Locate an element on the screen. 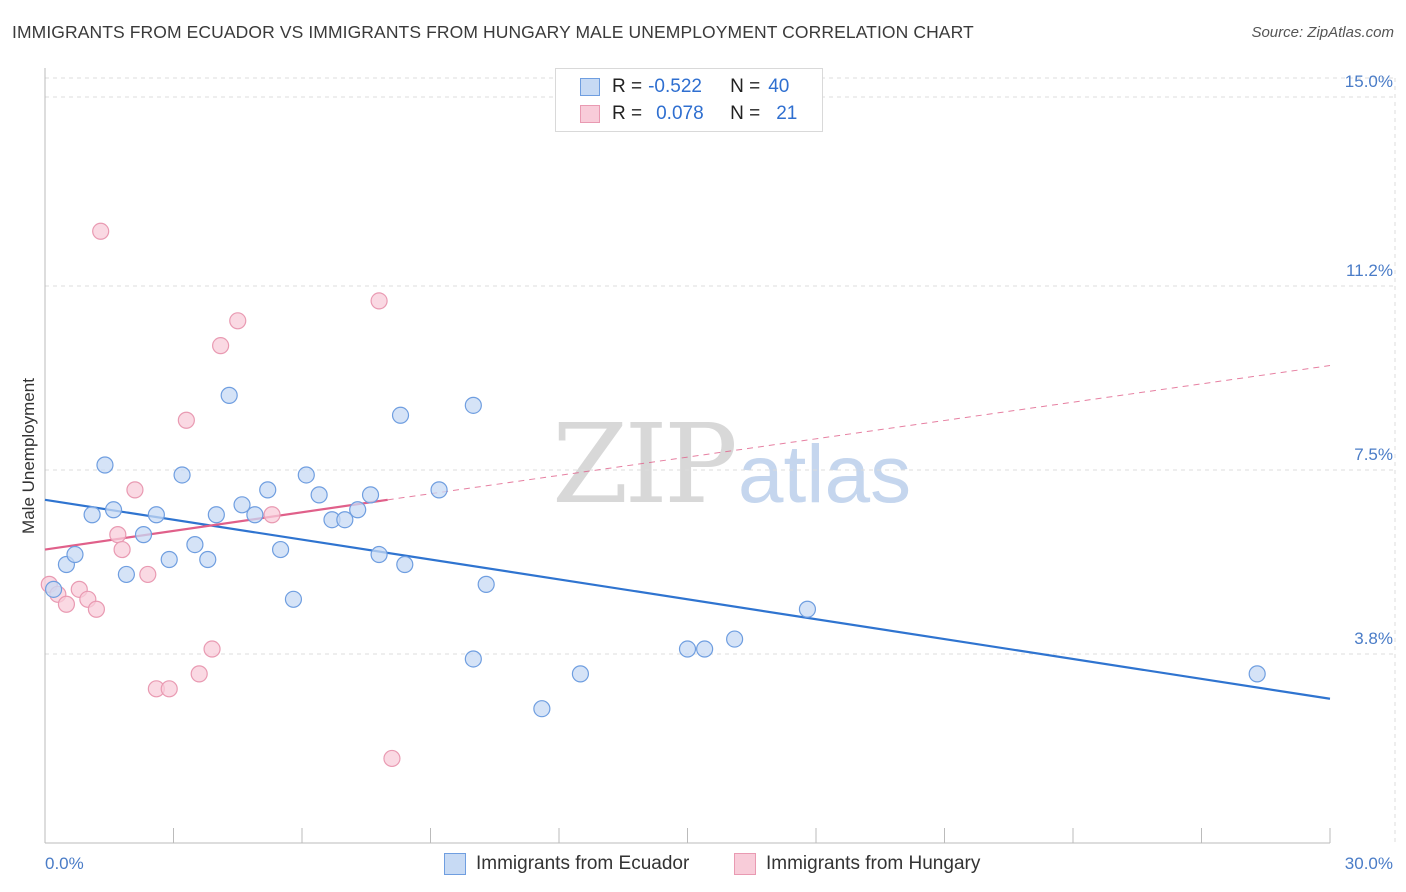 The height and width of the screenshot is (892, 1406). bottom-legend-hungary: Immigrants from Hungary is located at coordinates (857, 864).